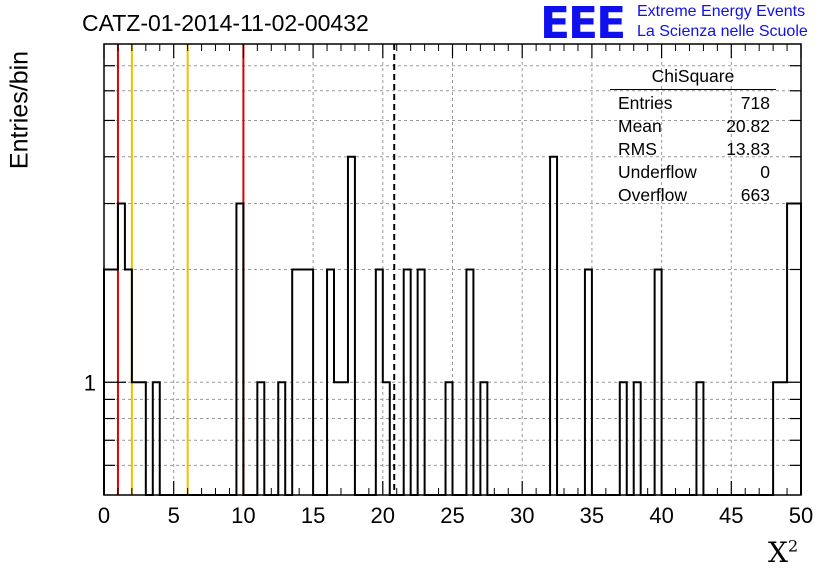 The width and height of the screenshot is (836, 572). I want to click on x-tick-label: 10, so click(243, 515).